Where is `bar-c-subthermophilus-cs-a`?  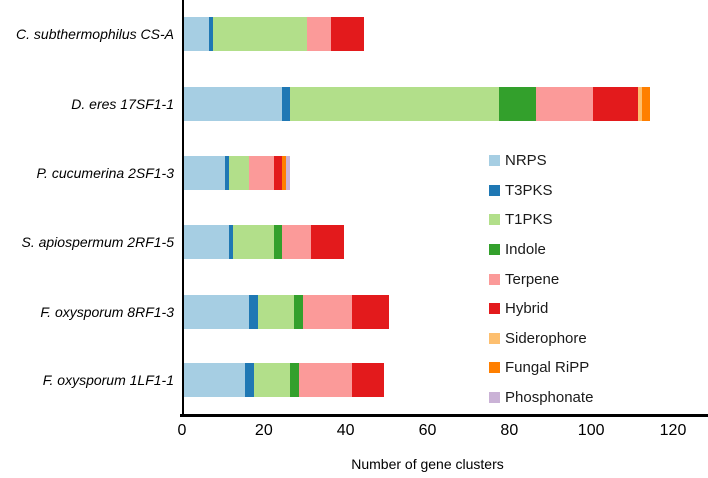 bar-c-subthermophilus-cs-a is located at coordinates (429, 34).